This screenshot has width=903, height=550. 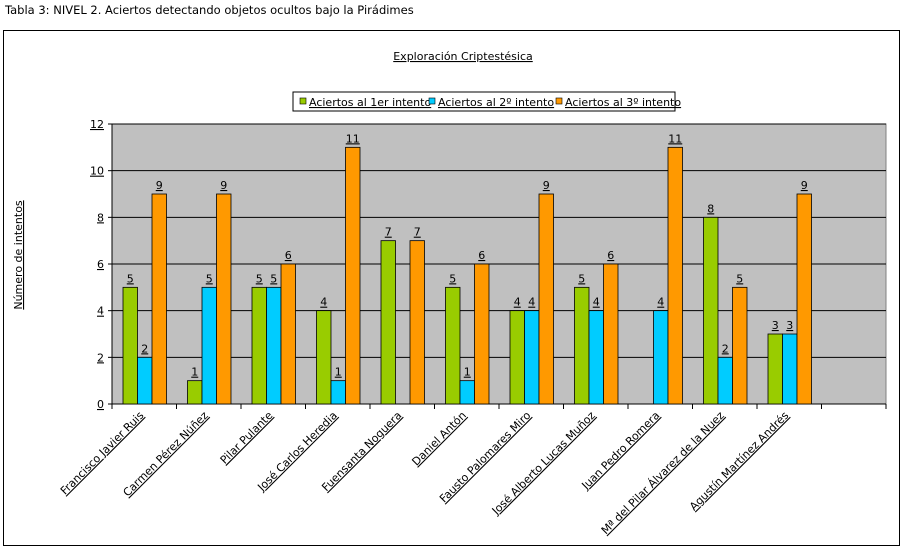 What do you see at coordinates (496, 102) in the screenshot?
I see `legend-label: Aciertos al 2º intento` at bounding box center [496, 102].